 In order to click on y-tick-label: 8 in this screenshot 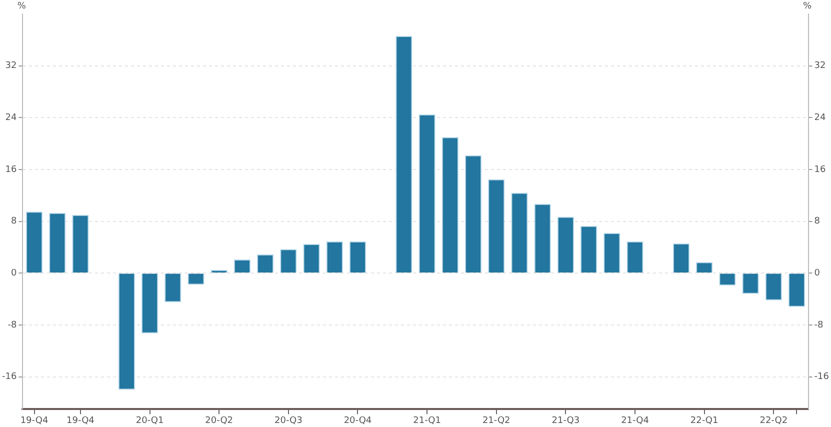, I will do `click(13, 221)`.